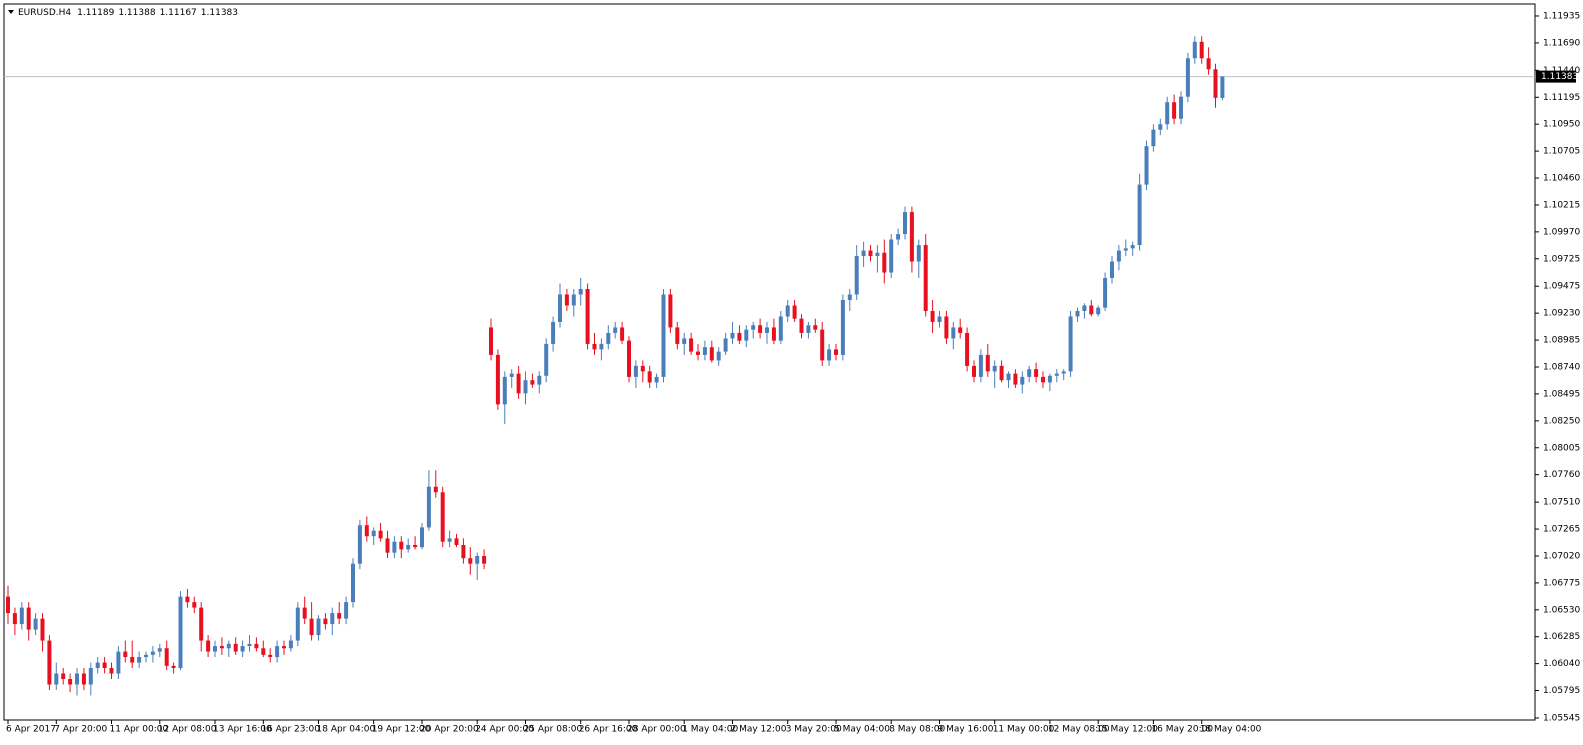 The width and height of the screenshot is (1583, 745). Describe the element at coordinates (1561, 503) in the screenshot. I see `y-tick-label: 1.07510` at that location.